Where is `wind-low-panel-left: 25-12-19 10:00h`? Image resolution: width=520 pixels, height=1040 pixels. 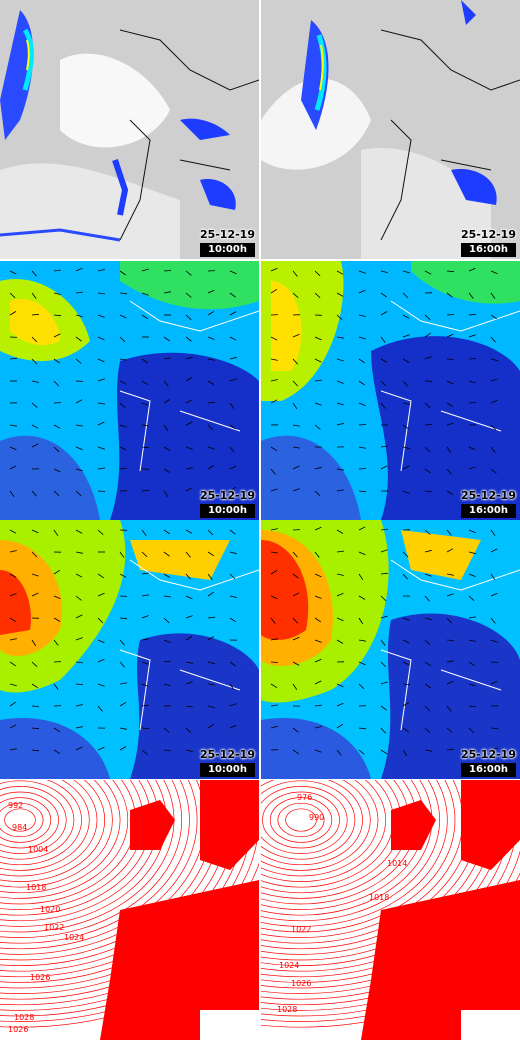 wind-low-panel-left: 25-12-19 10:00h is located at coordinates (129, 390).